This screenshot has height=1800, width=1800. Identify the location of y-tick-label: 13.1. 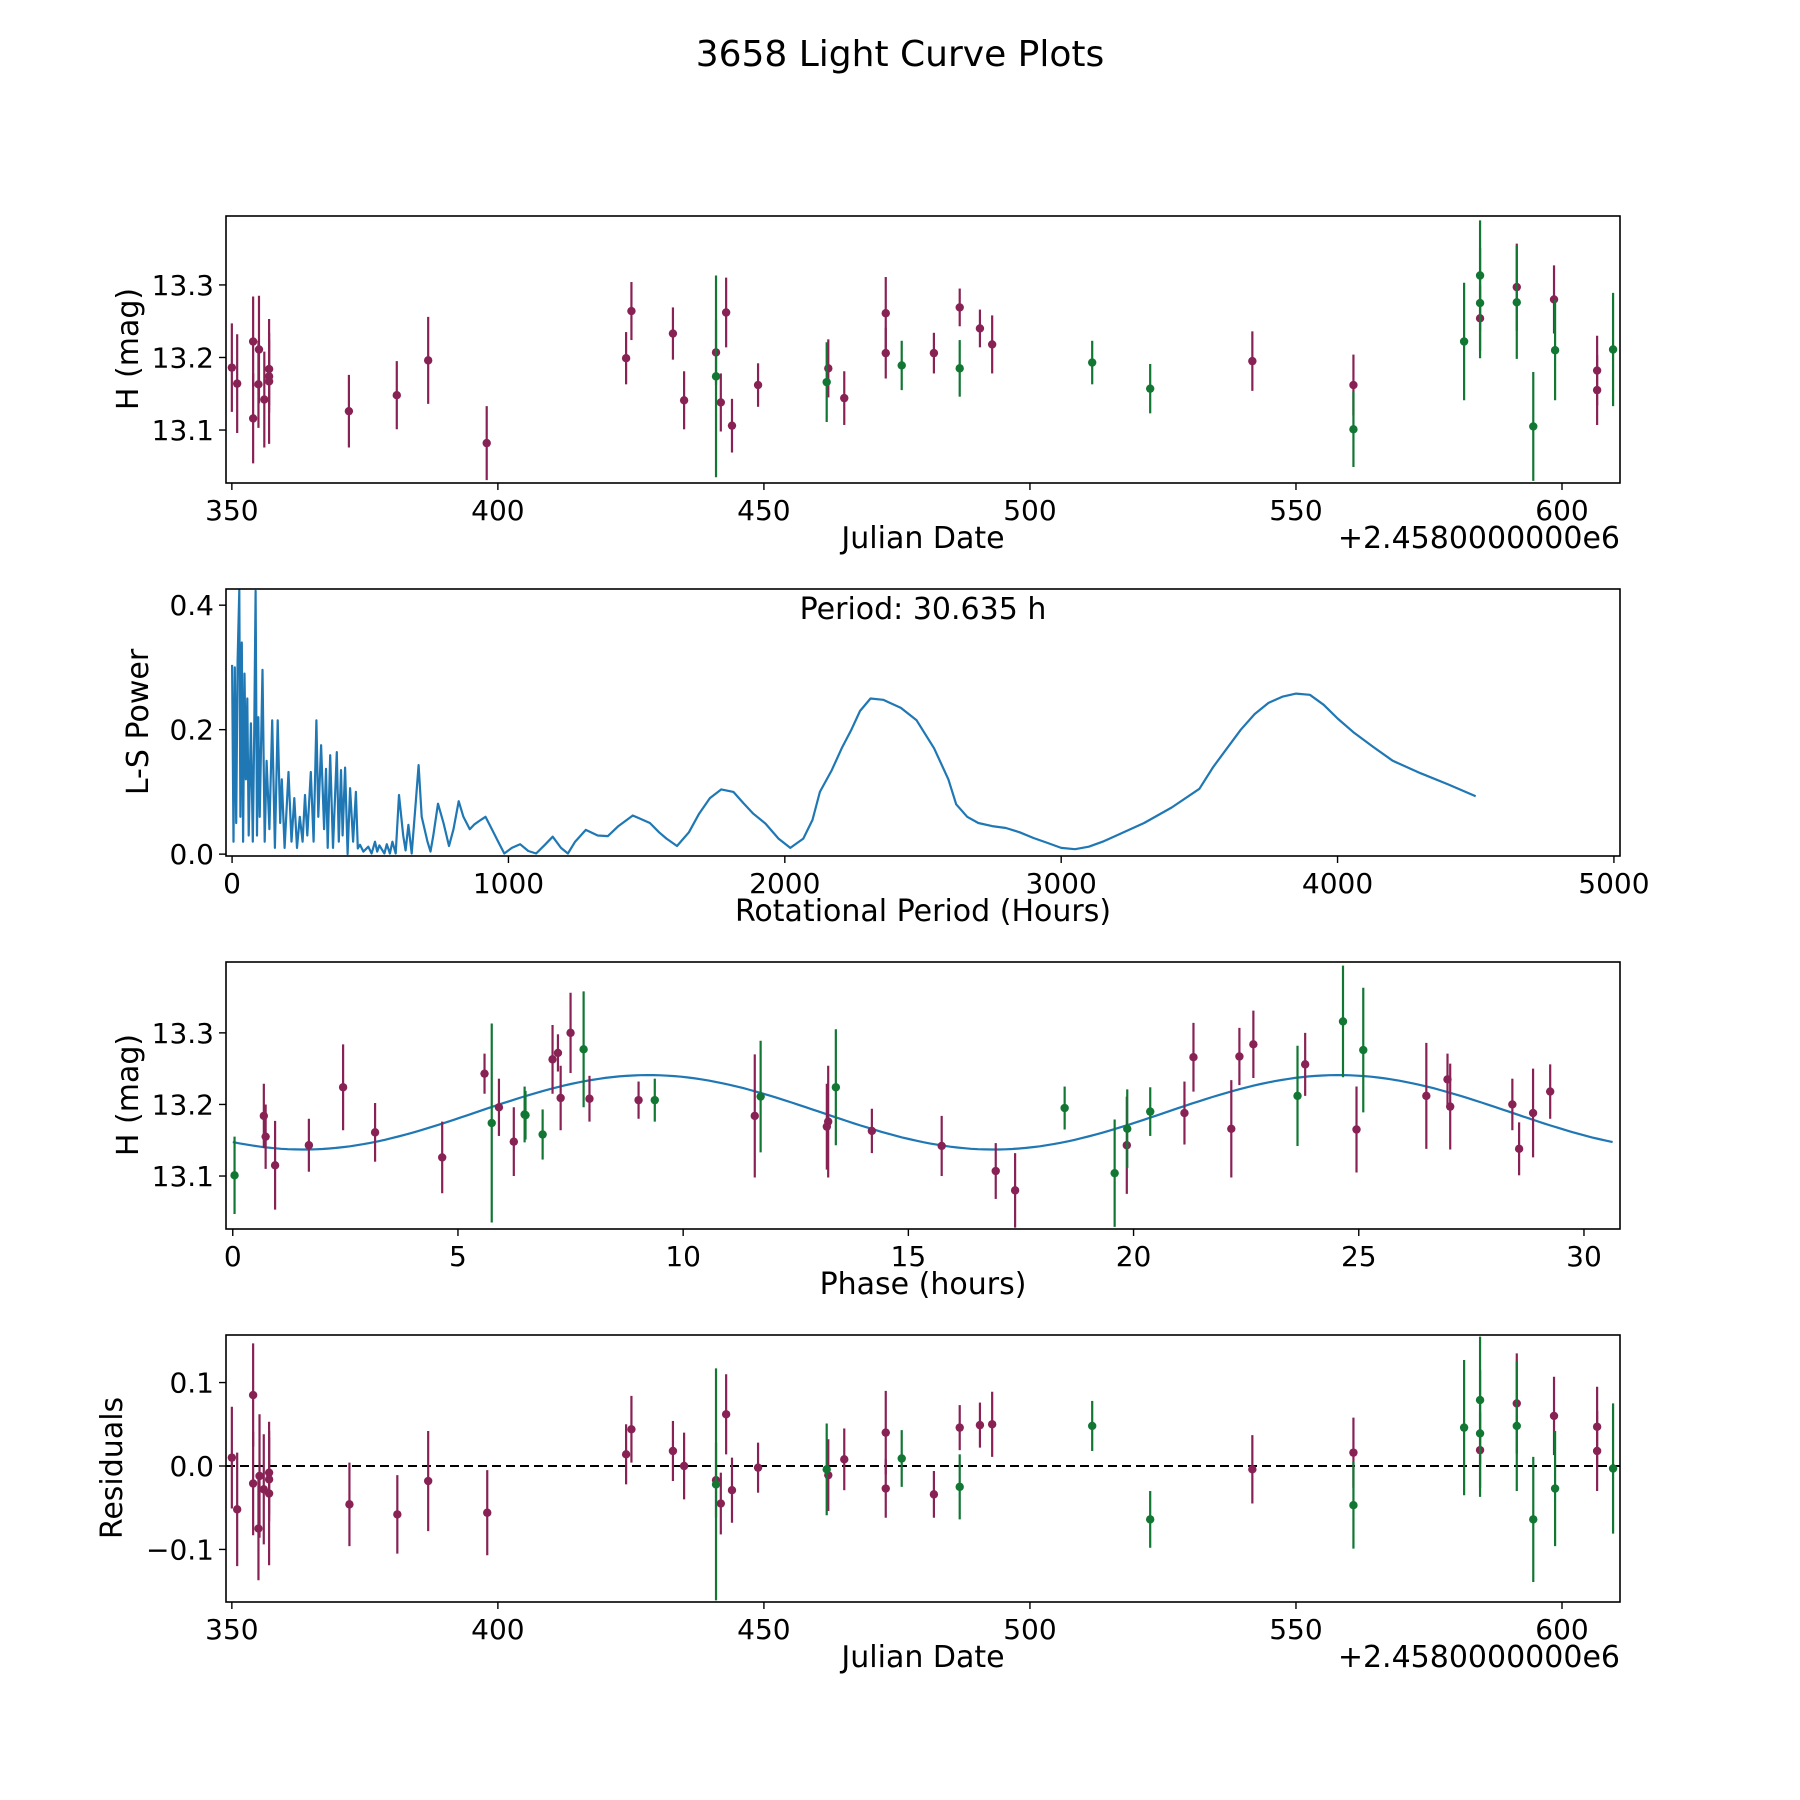
(183, 1176).